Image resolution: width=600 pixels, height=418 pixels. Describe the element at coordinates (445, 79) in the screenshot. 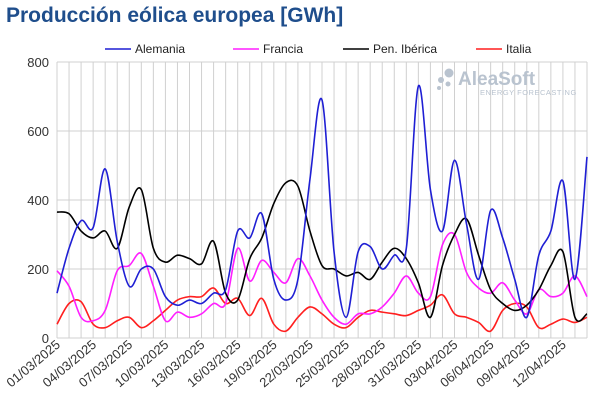

I see `aleasoft-logo-icon` at that location.